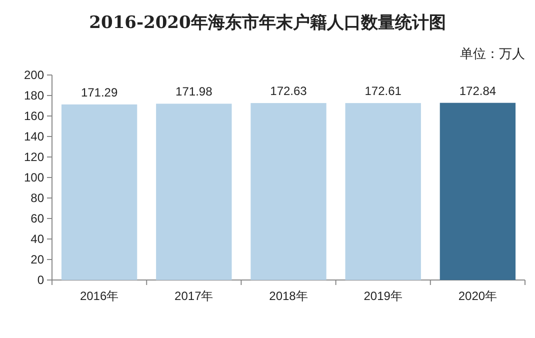  I want to click on x-tick-label: 2019年, so click(383, 296).